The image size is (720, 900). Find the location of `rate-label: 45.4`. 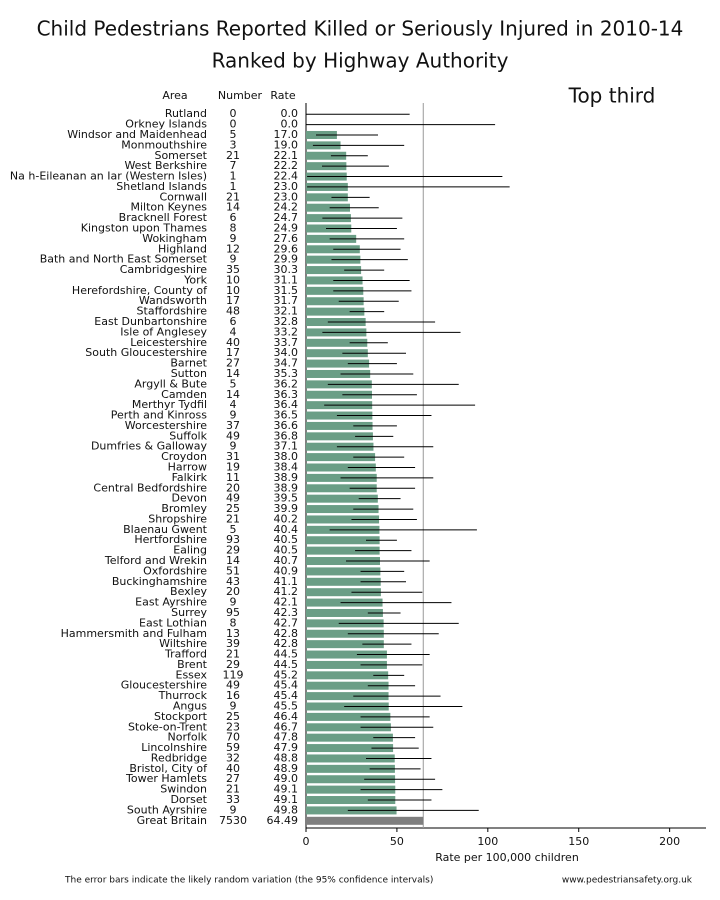

rate-label: 45.4 is located at coordinates (286, 695).